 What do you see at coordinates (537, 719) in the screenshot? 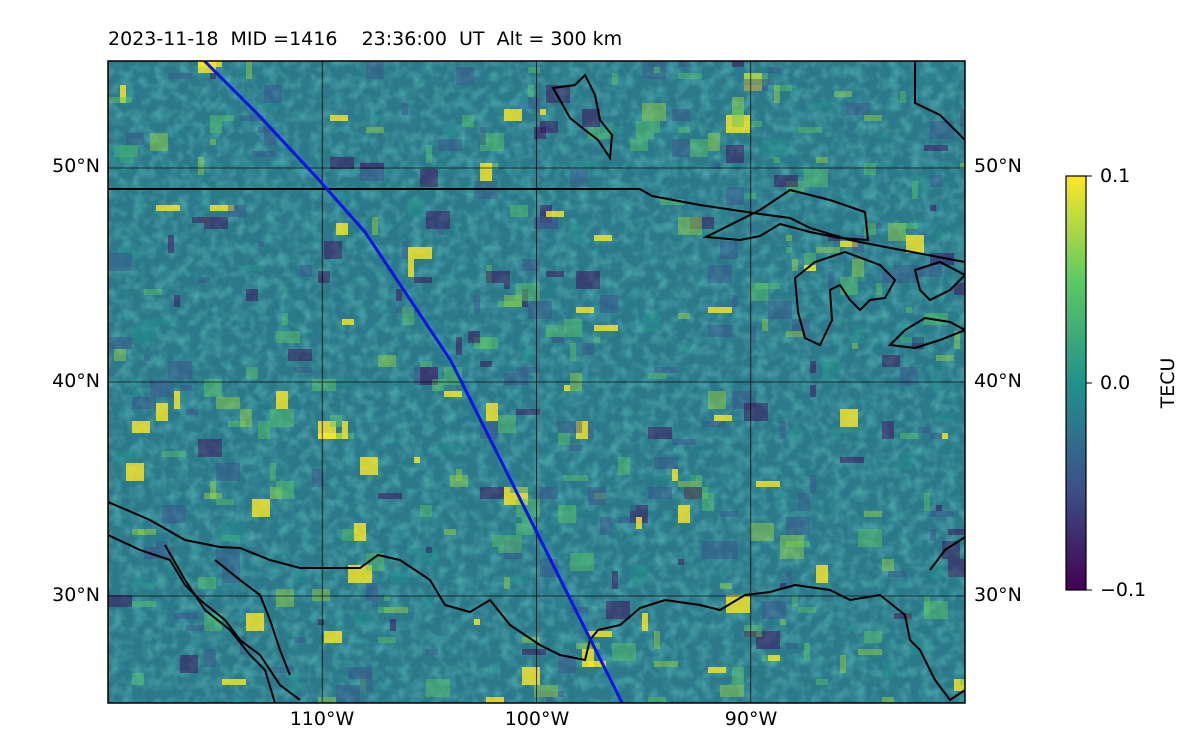
I see `lon-label-100w: 100°W` at bounding box center [537, 719].